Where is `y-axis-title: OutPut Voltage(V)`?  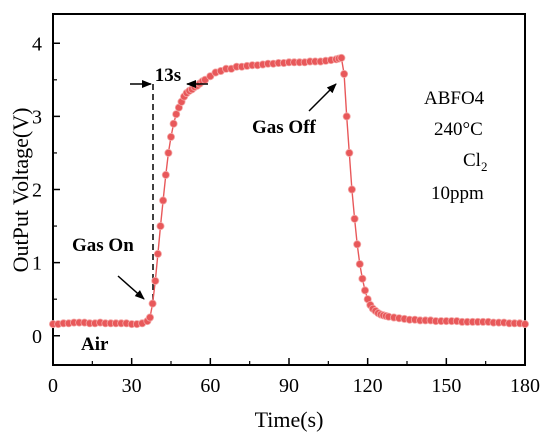
y-axis-title: OutPut Voltage(V) is located at coordinates (20, 190).